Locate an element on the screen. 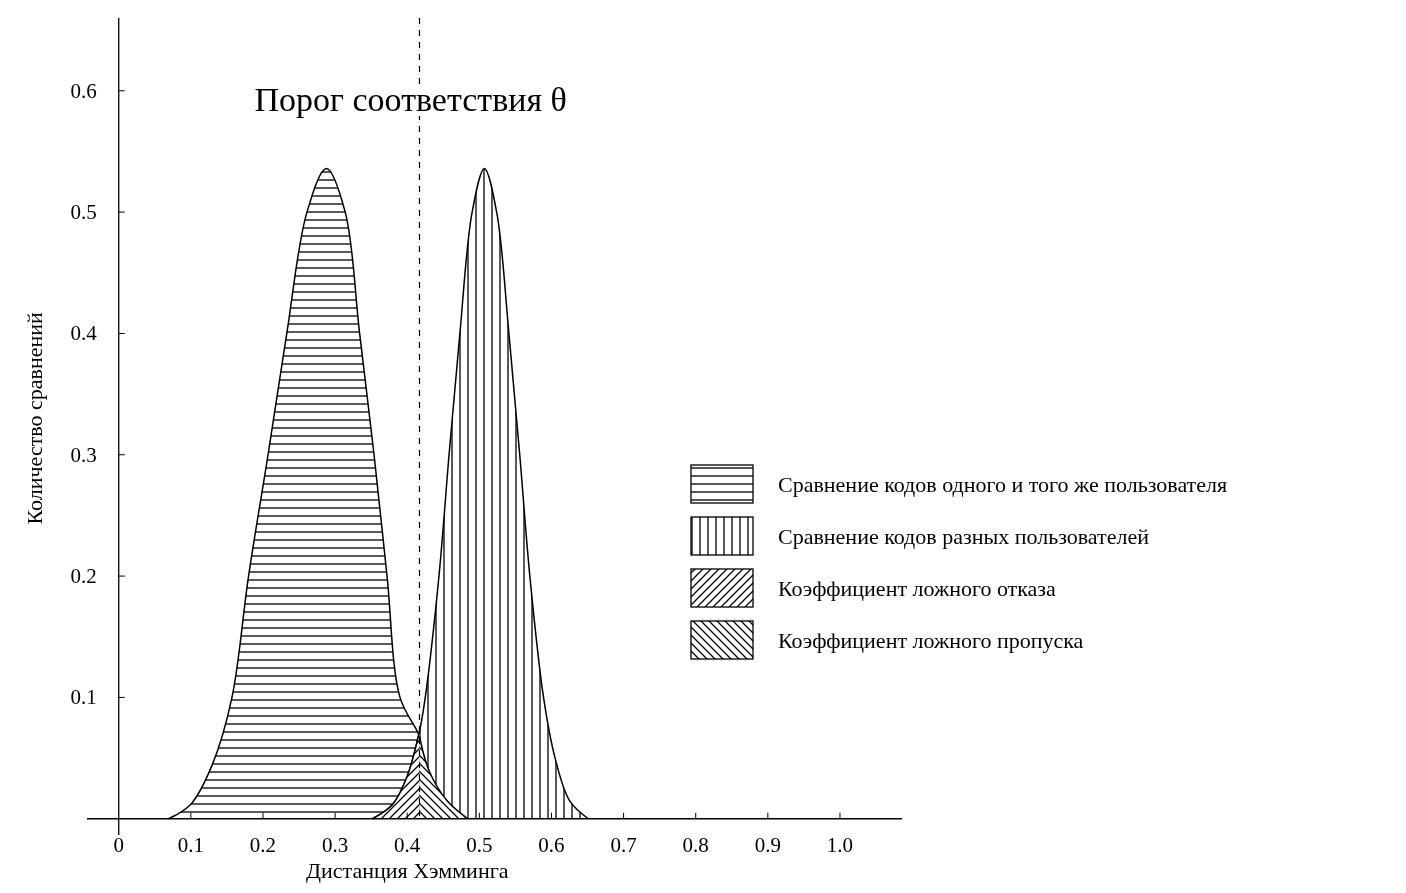 The width and height of the screenshot is (1406, 893). y-tick-label: 0.3 is located at coordinates (83, 454).